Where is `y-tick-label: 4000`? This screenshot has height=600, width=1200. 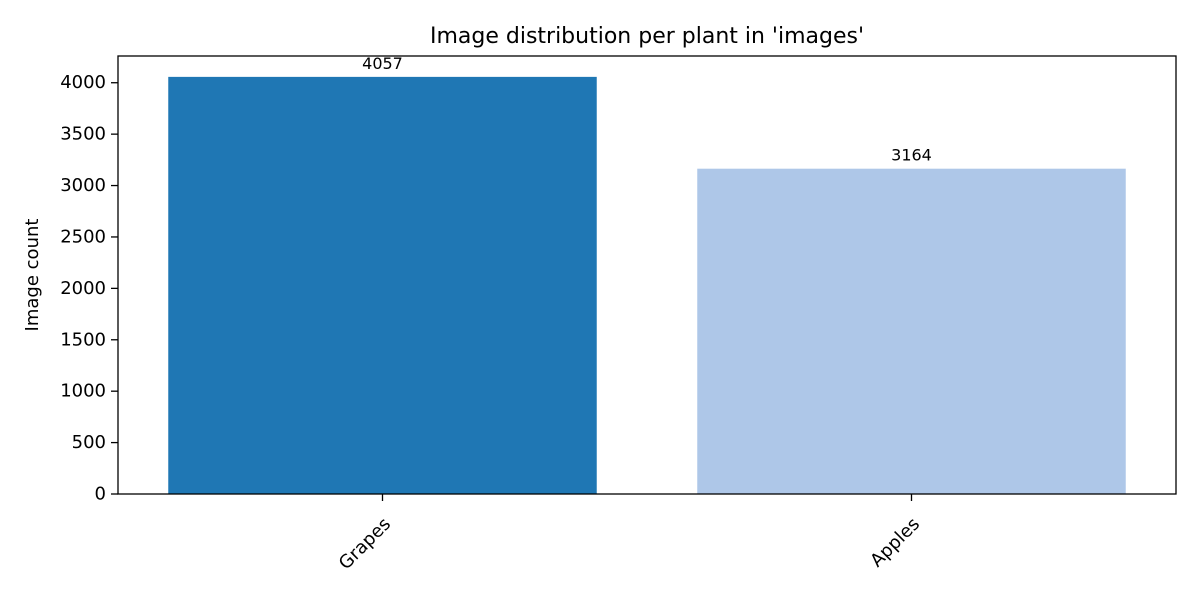 y-tick-label: 4000 is located at coordinates (83, 82).